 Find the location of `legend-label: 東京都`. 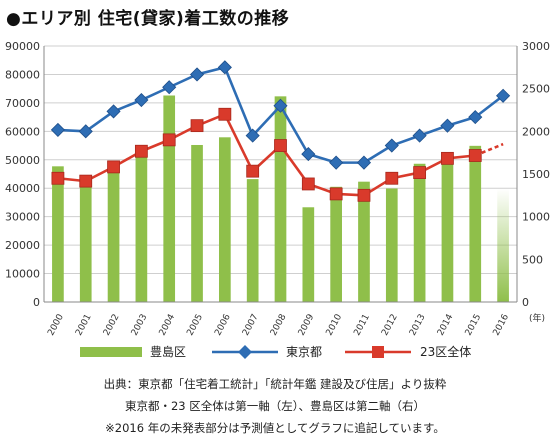

legend-label: 東京都 is located at coordinates (304, 352).